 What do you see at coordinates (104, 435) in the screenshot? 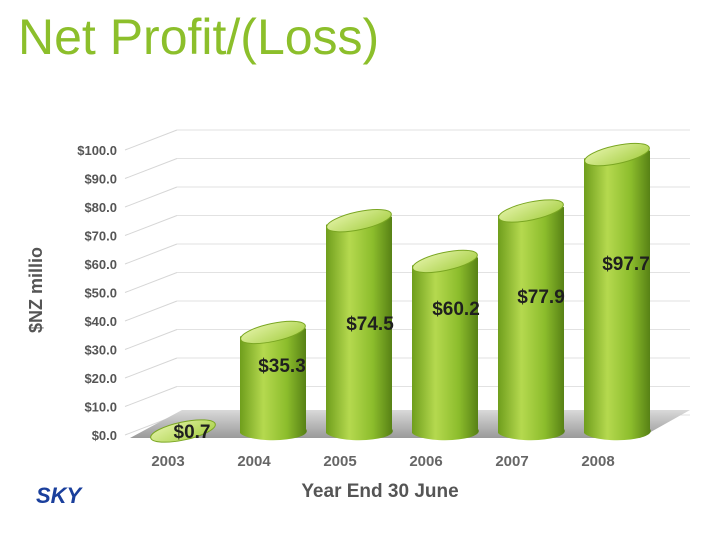
I see `y-tick-label: $0.0` at bounding box center [104, 435].